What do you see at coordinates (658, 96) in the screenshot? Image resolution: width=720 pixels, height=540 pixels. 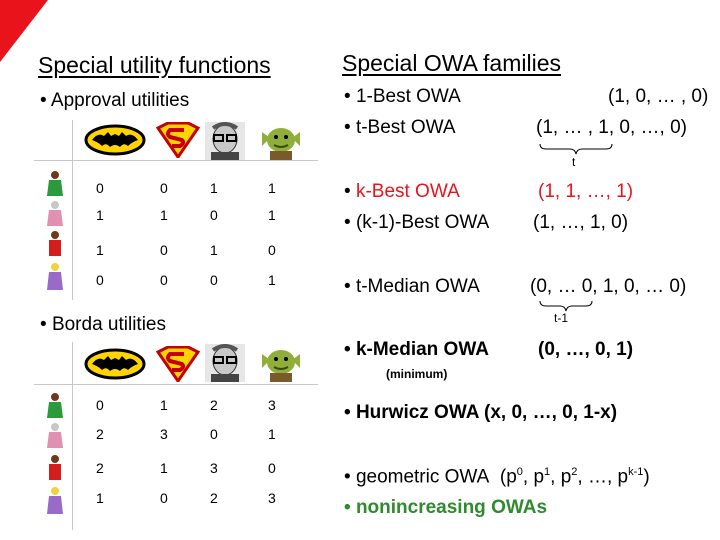 I see `one-best-vector: (1, 0, … , 0)` at bounding box center [658, 96].